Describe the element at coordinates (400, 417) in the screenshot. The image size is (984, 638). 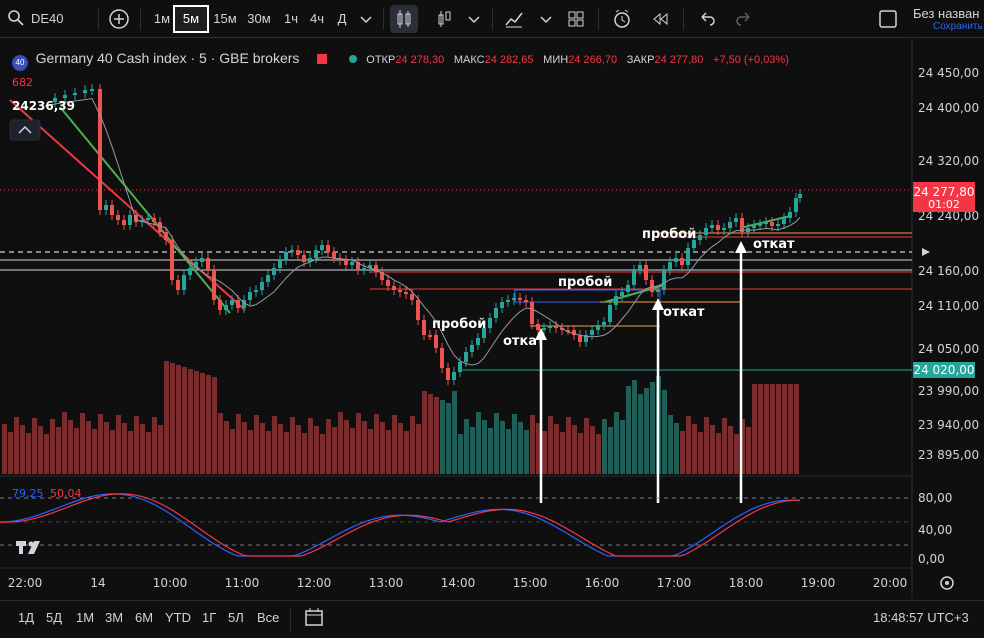
I see `volume-layer` at that location.